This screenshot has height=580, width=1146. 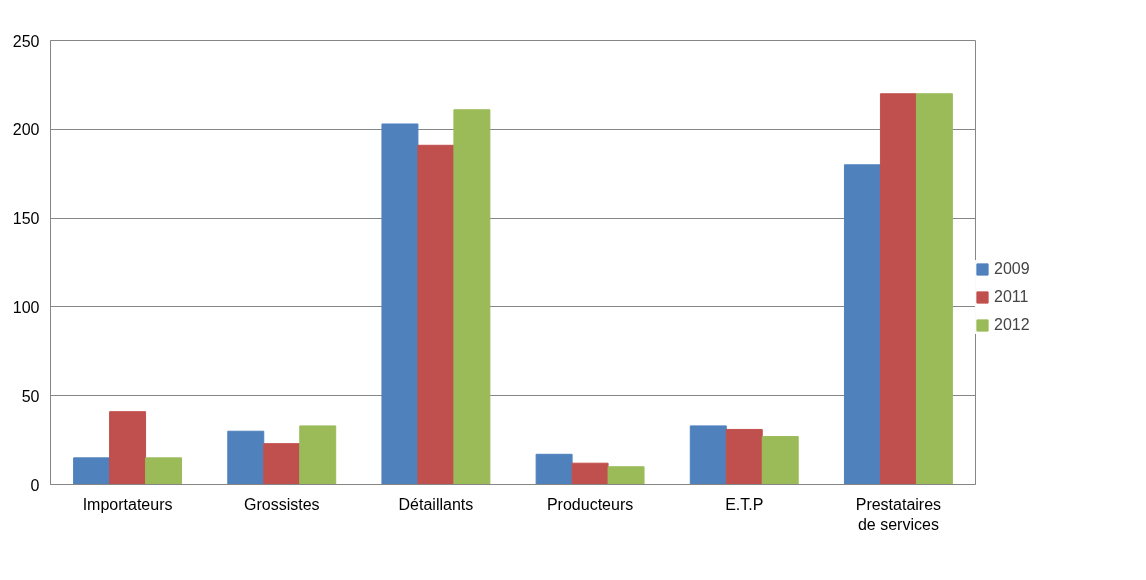 What do you see at coordinates (30, 396) in the screenshot?
I see `y-tick-label: 50` at bounding box center [30, 396].